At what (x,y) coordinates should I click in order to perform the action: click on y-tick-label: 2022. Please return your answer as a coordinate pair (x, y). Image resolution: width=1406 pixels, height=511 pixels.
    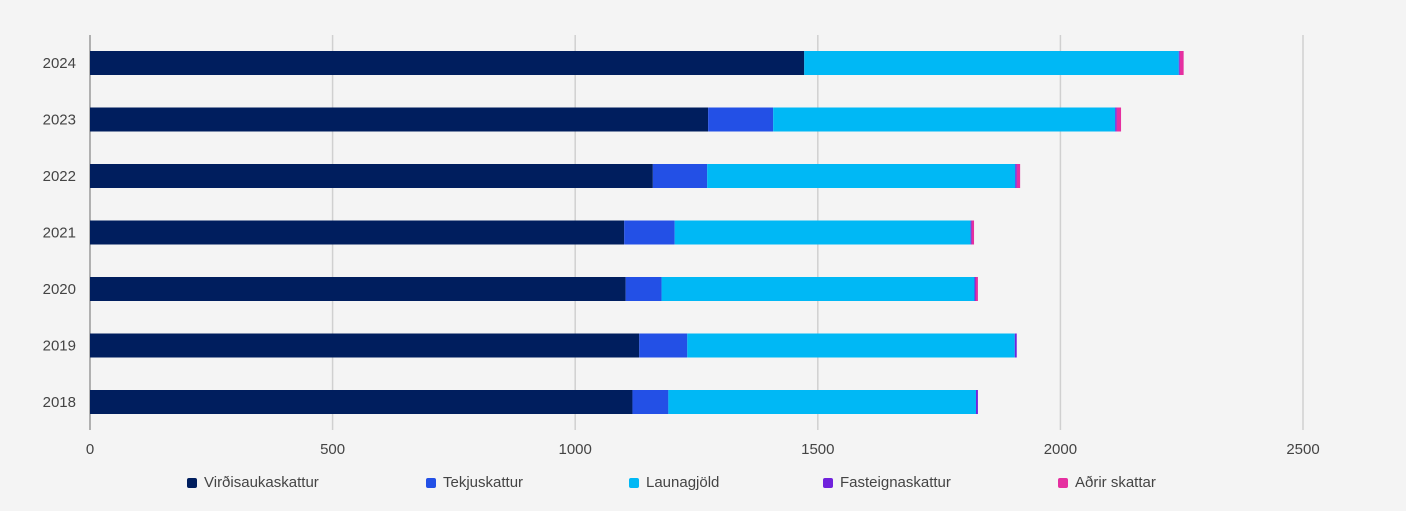
    Looking at the image, I should click on (59, 176).